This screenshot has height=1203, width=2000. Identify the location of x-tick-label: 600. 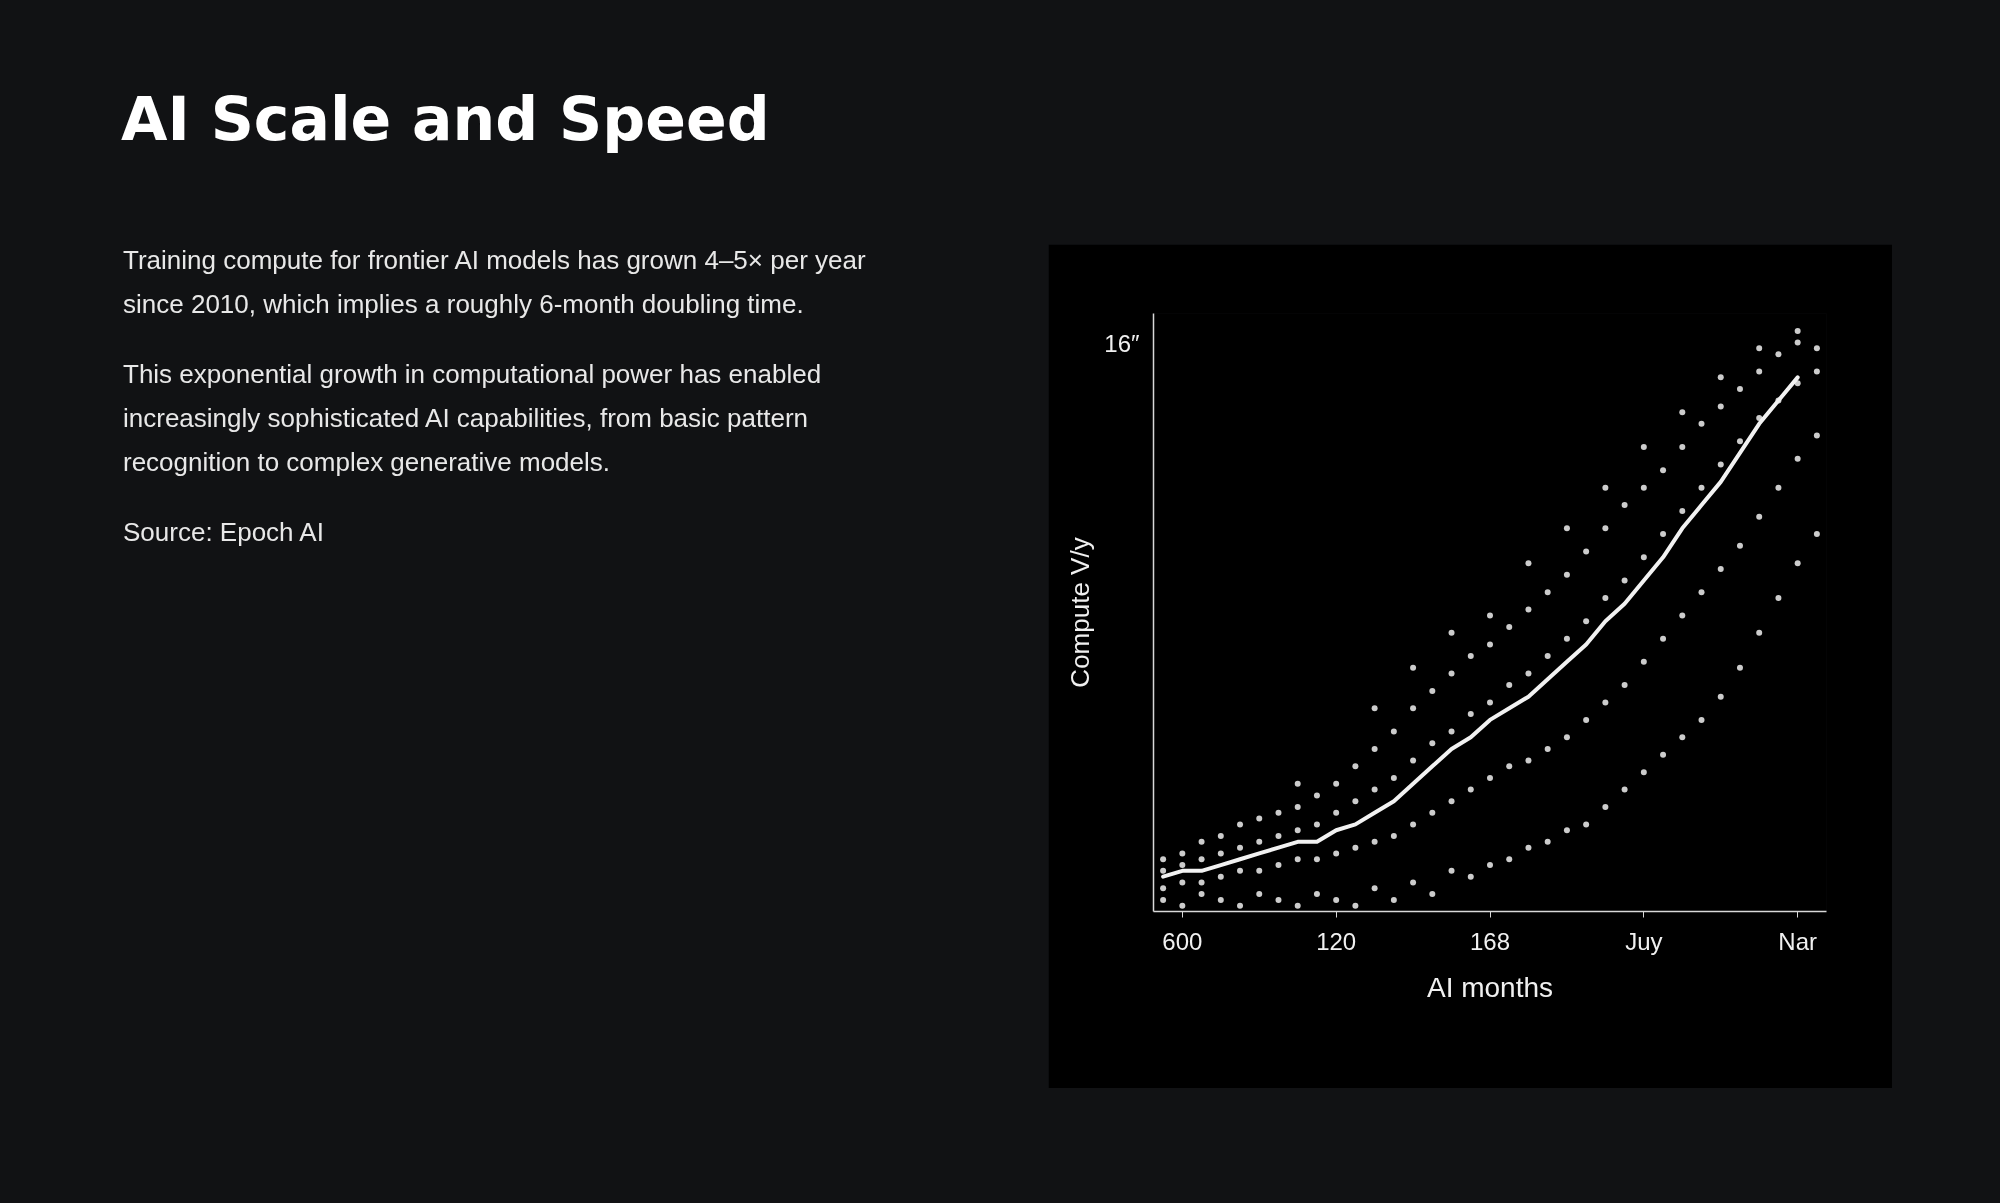
(1182, 941).